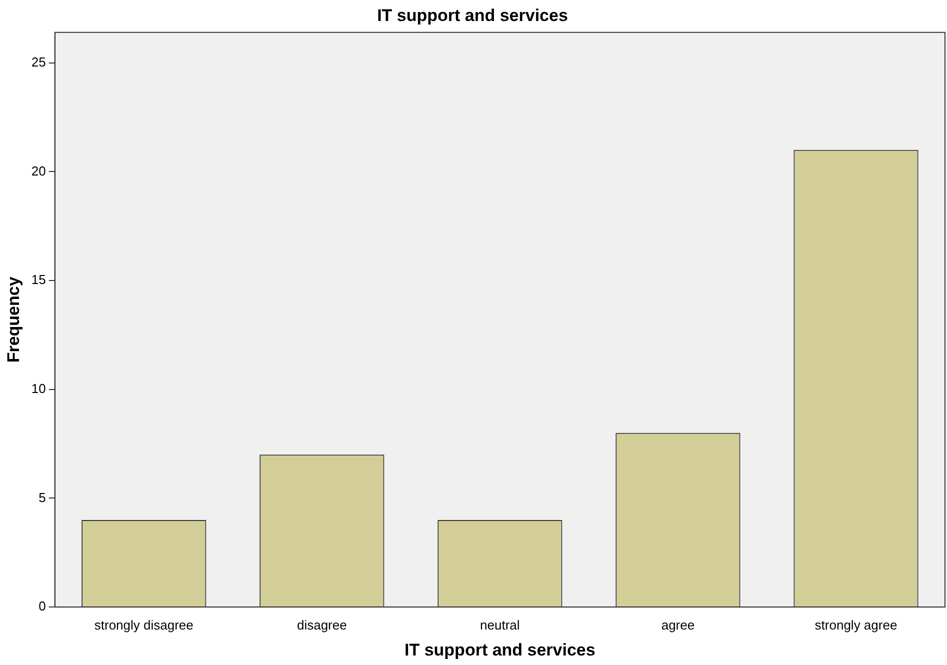  I want to click on x-tick-label: agree, so click(678, 624).